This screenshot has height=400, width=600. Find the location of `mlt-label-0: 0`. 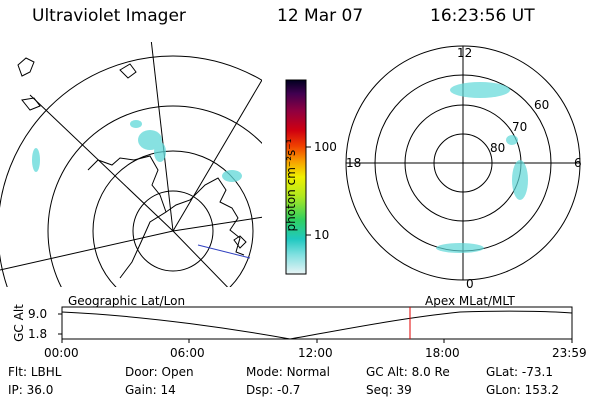

mlt-label-0: 0 is located at coordinates (470, 284).